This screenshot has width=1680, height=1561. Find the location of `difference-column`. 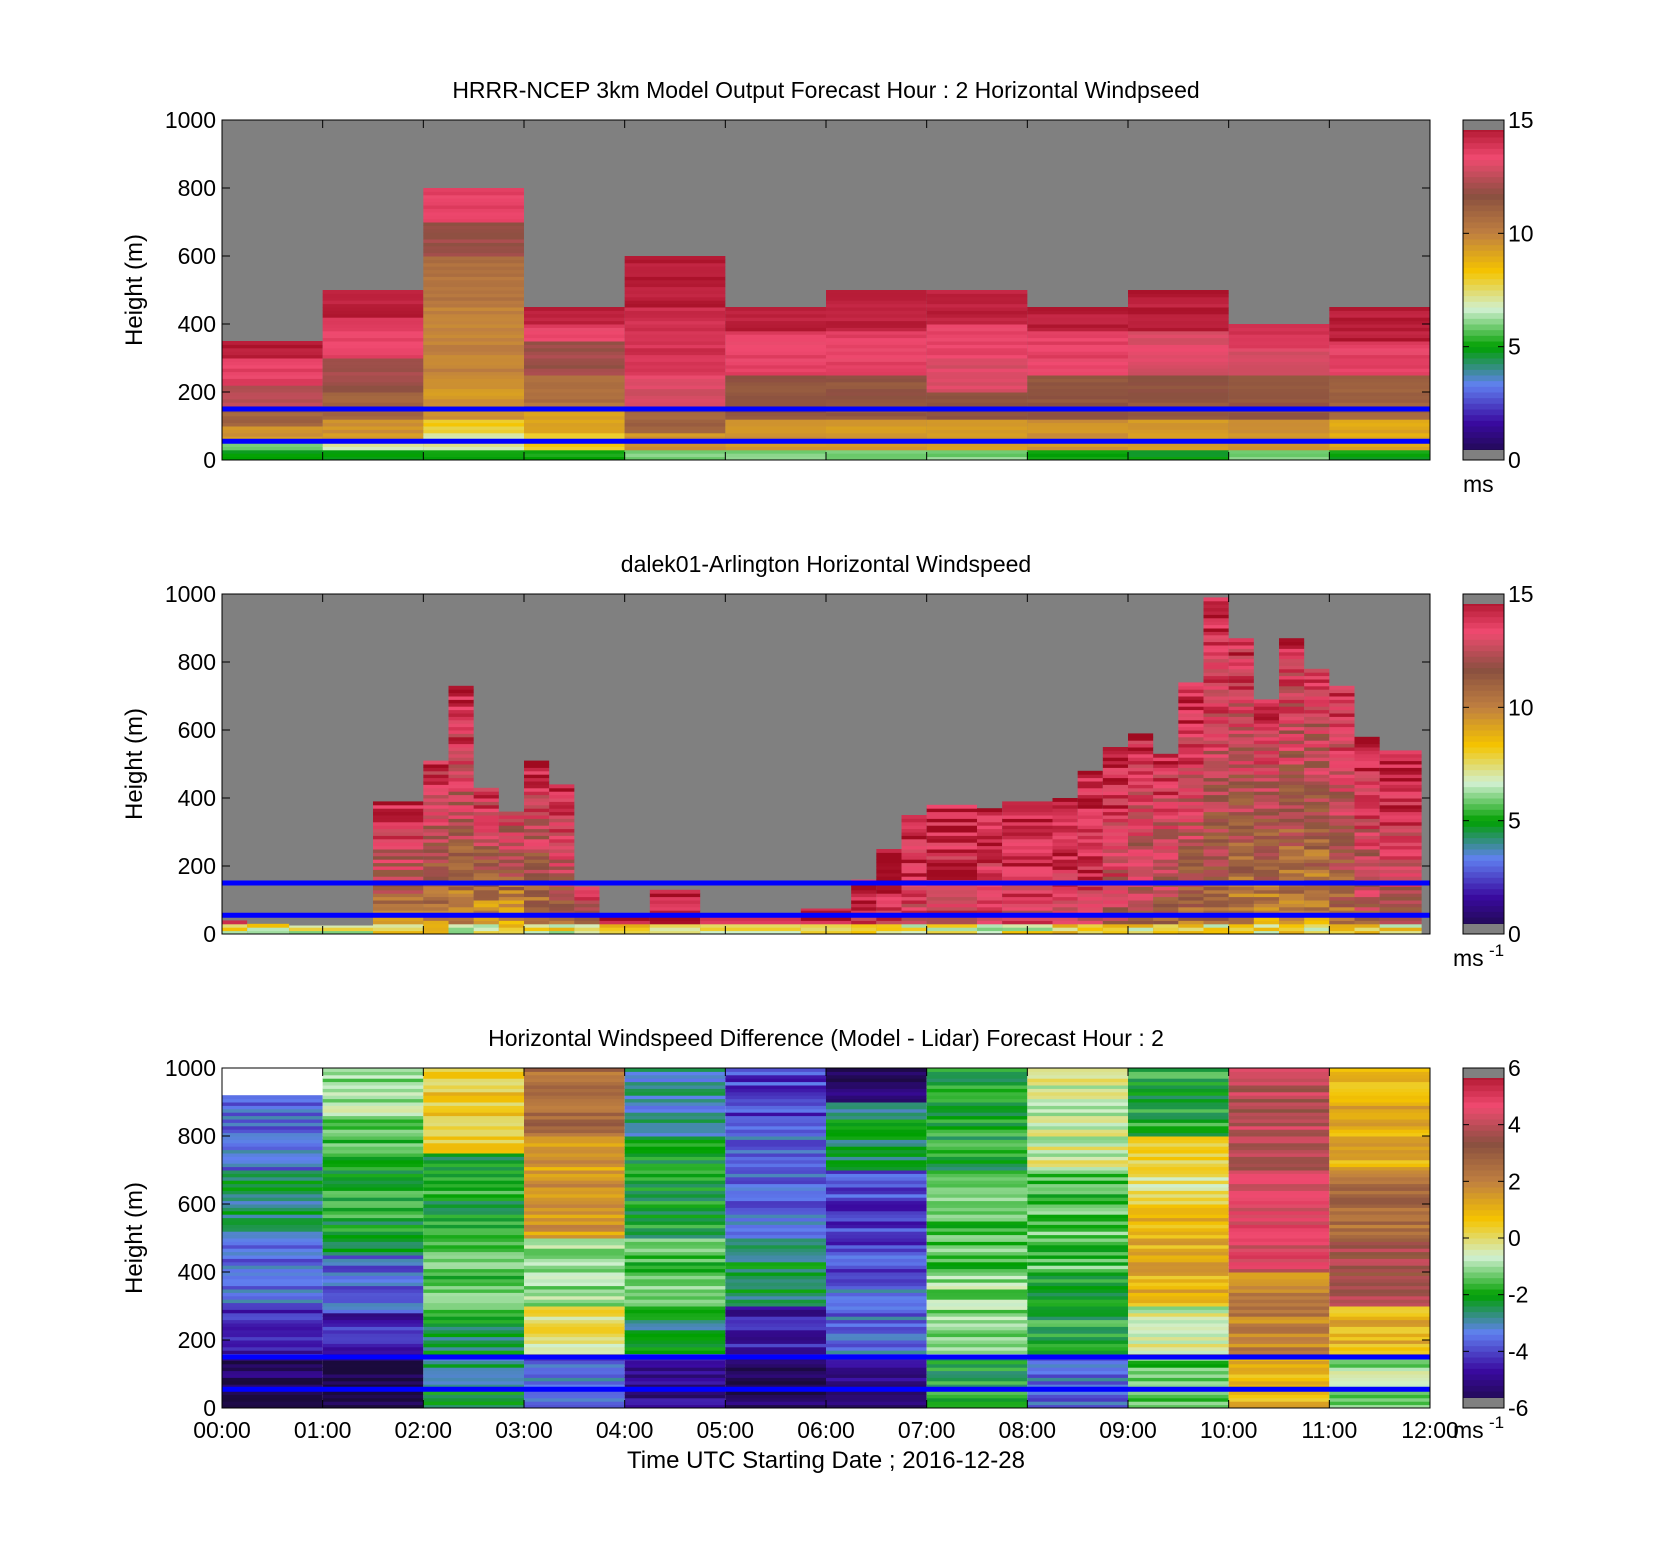

difference-column is located at coordinates (1077, 1238).